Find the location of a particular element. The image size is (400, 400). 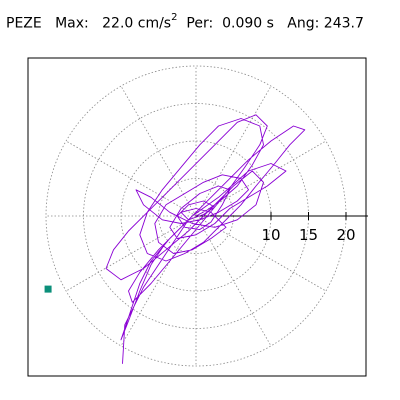

radial-axis: 10 15 20 is located at coordinates (282, 228).